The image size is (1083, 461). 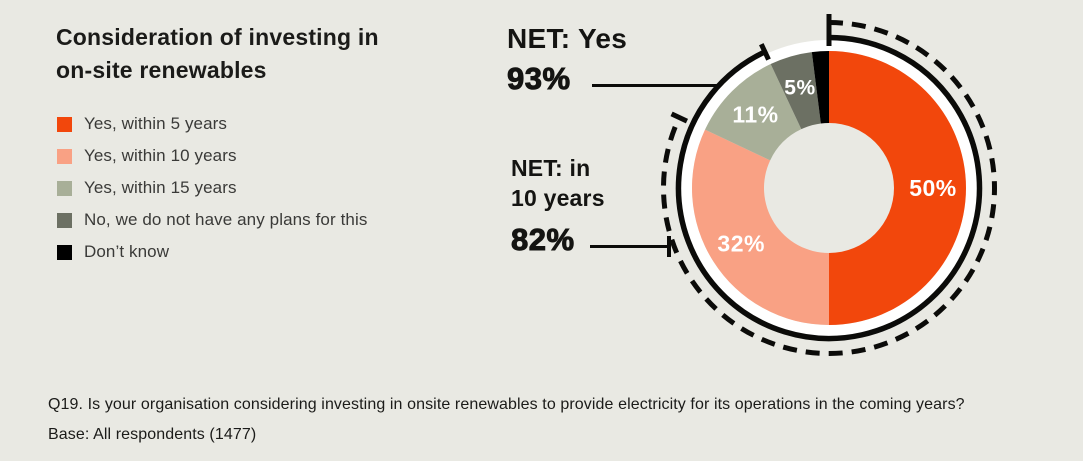 I want to click on legend-item-label: Yes, within 10 years, so click(x=160, y=155).